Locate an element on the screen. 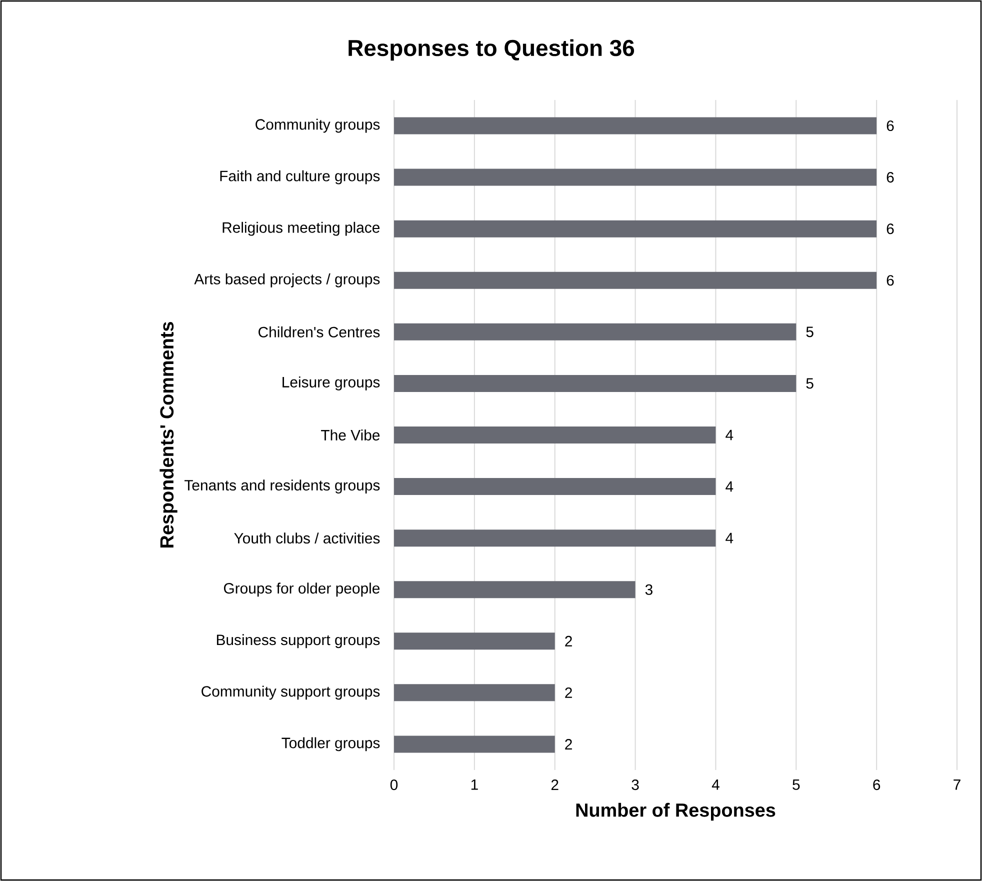 Image resolution: width=982 pixels, height=881 pixels. y-tick-label: Community support groups is located at coordinates (291, 693).